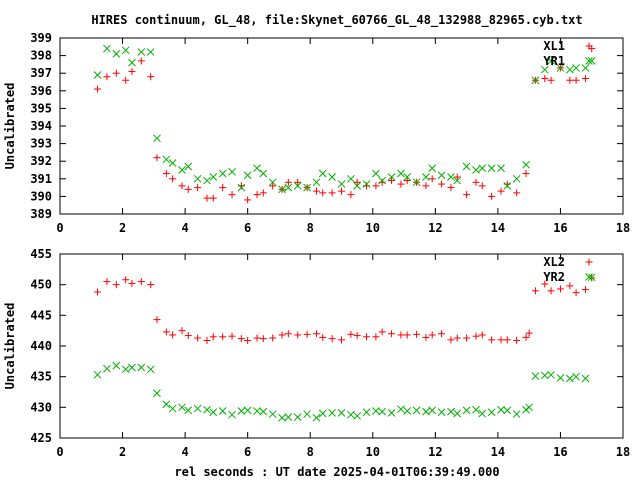  Describe the element at coordinates (589, 46) in the screenshot. I see `legend-marker` at that location.